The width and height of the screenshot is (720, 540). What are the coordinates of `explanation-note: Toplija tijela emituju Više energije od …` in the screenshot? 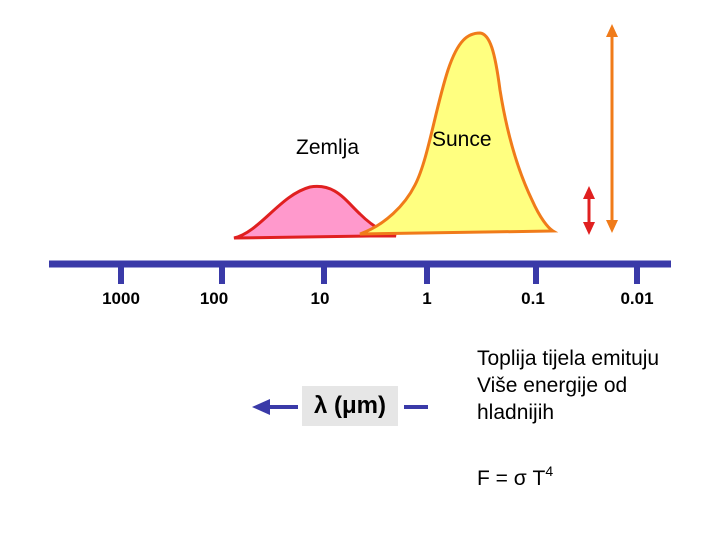 It's located at (568, 385).